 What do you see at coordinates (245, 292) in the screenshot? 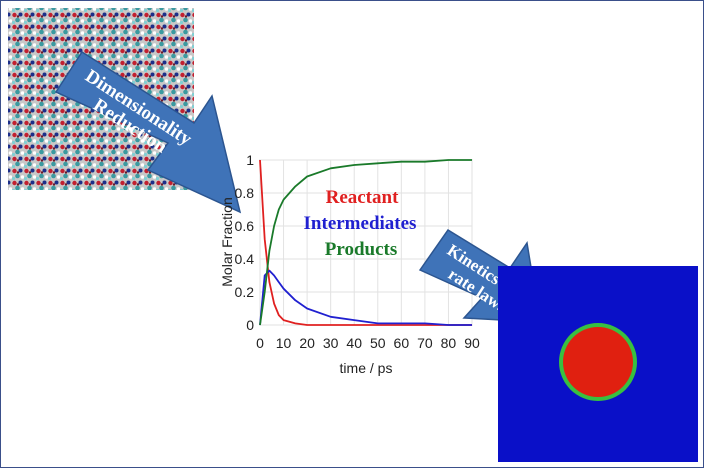
I see `y-tick-label: 0.2` at bounding box center [245, 292].